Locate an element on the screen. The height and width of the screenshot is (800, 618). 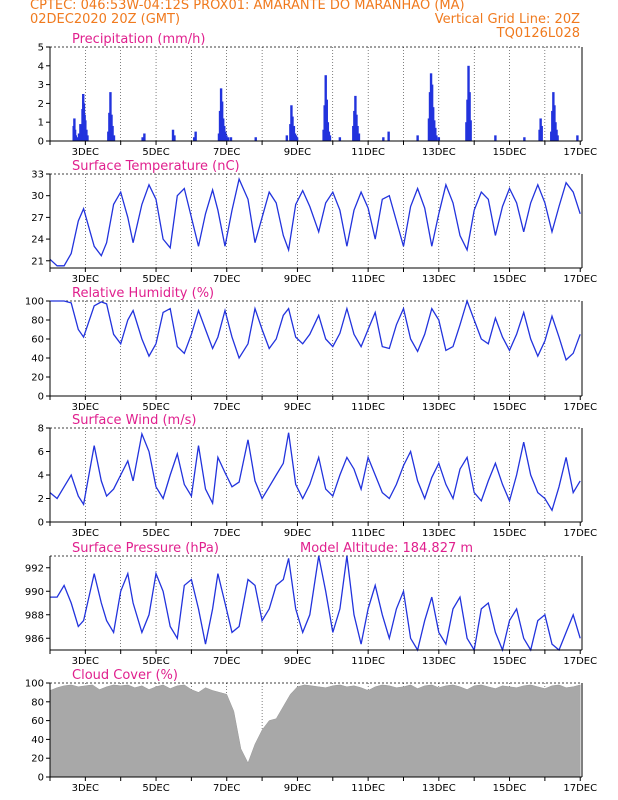
panel-title: Surface Wind (m/s) is located at coordinates (134, 420).